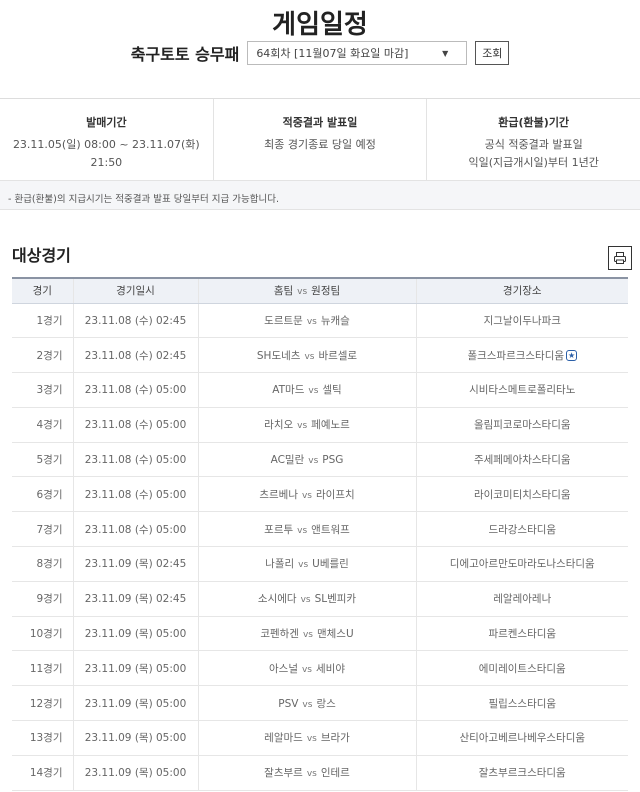 The height and width of the screenshot is (792, 640). I want to click on match-no: 12경기, so click(42, 703).